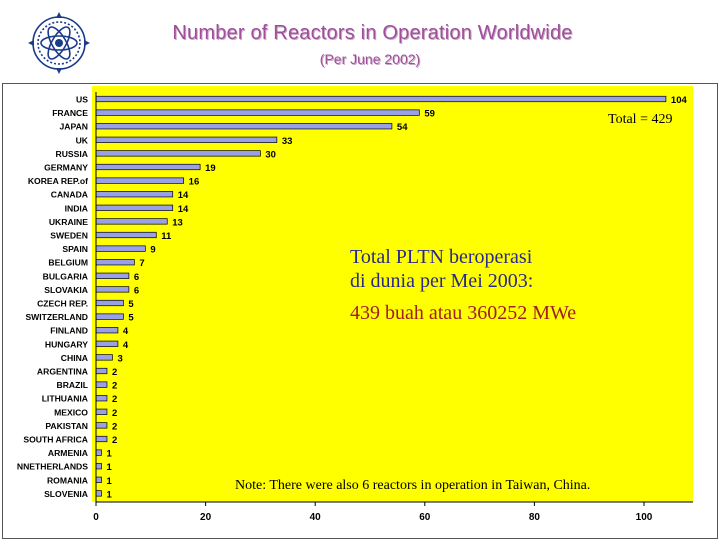 The width and height of the screenshot is (720, 540). Describe the element at coordinates (74, 127) in the screenshot. I see `category-label: JAPAN` at that location.